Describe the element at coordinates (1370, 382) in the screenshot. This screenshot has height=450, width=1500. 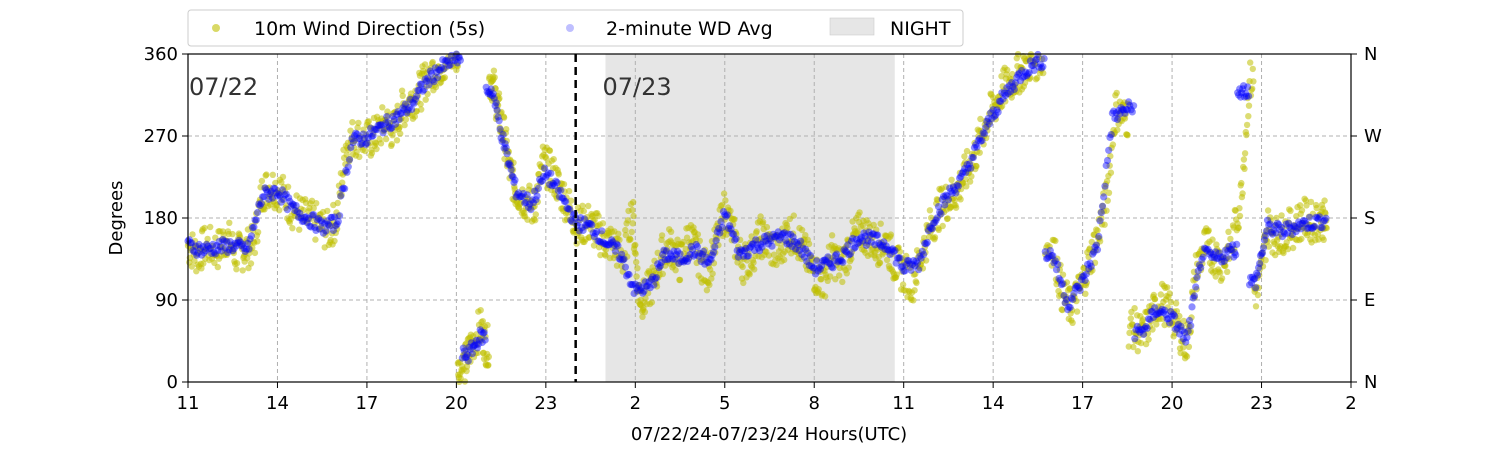
I see `right-tick-label: N` at that location.